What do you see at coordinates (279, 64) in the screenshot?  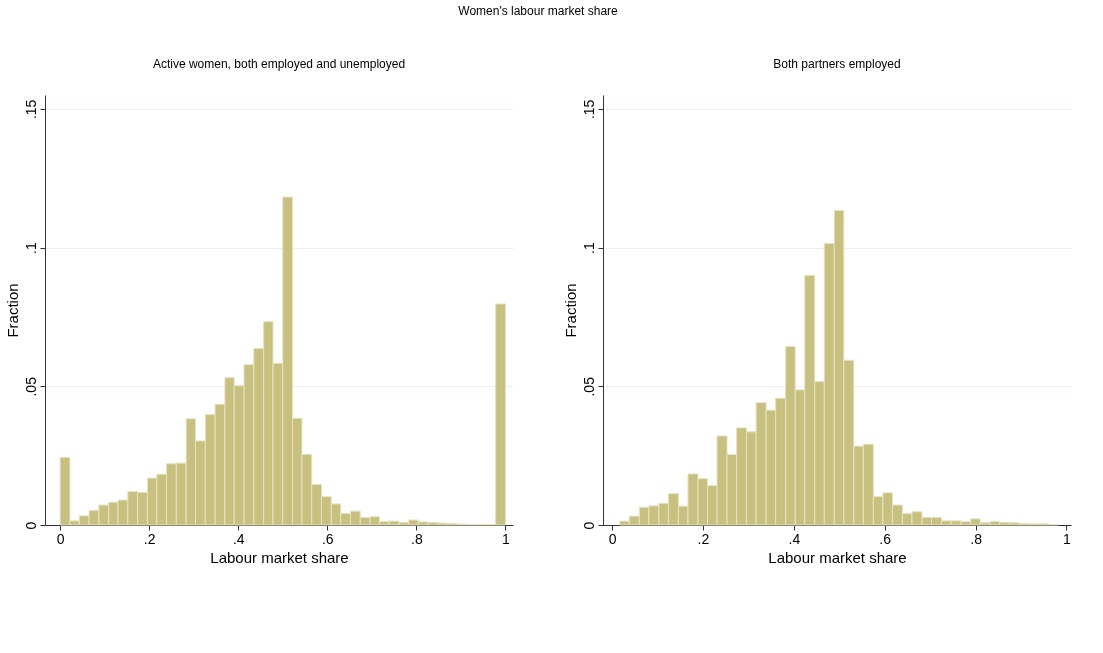 I see `chart-title: Active women, both employed and unemployed` at bounding box center [279, 64].